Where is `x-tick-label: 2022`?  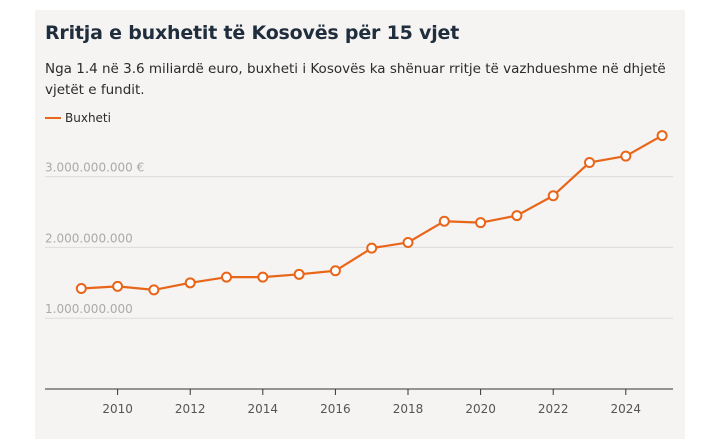
x-tick-label: 2022 is located at coordinates (553, 409).